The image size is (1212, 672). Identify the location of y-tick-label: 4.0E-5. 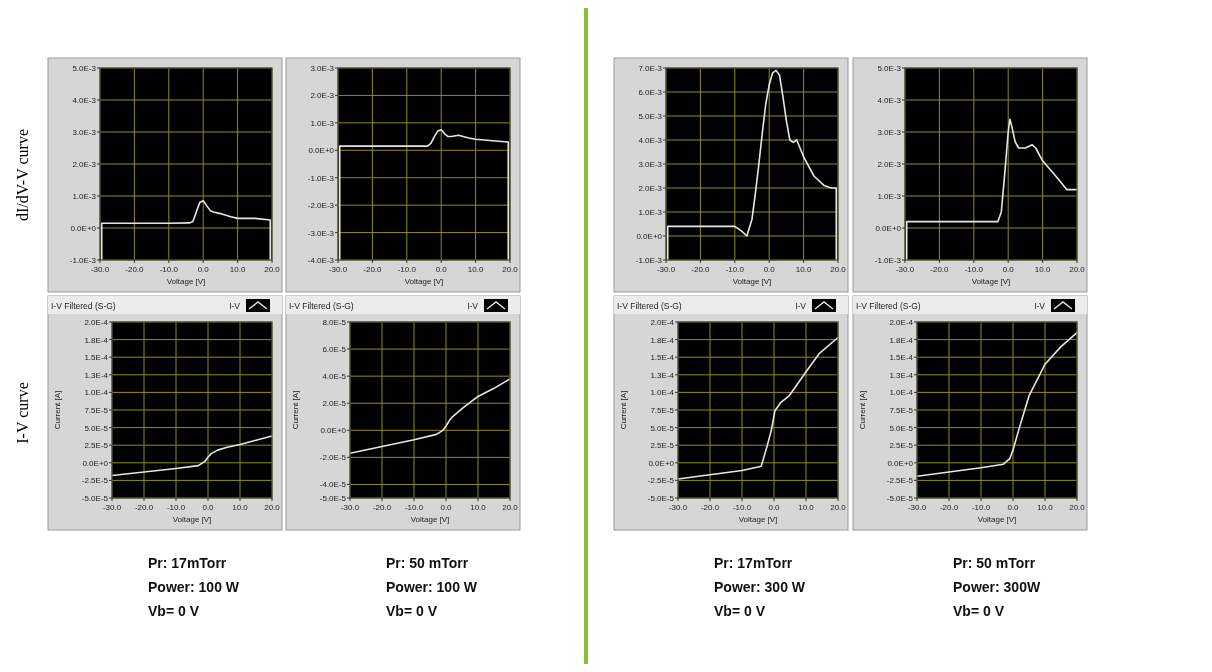
(334, 377).